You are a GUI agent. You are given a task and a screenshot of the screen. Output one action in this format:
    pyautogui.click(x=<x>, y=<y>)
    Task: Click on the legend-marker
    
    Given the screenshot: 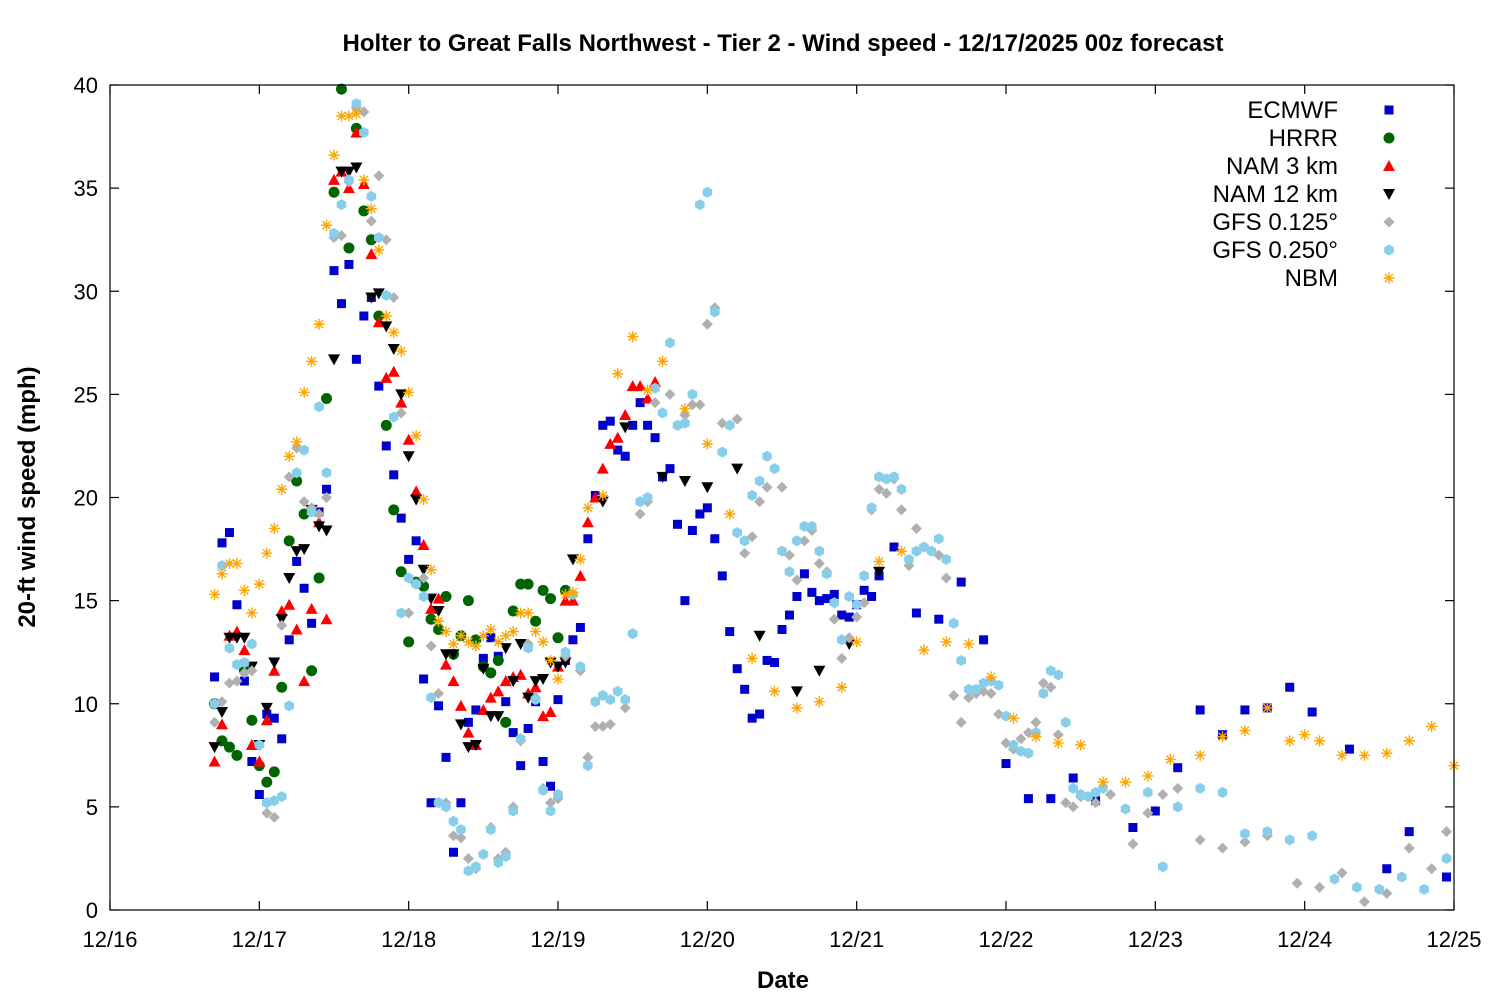 What is the action you would take?
    pyautogui.click(x=1389, y=194)
    